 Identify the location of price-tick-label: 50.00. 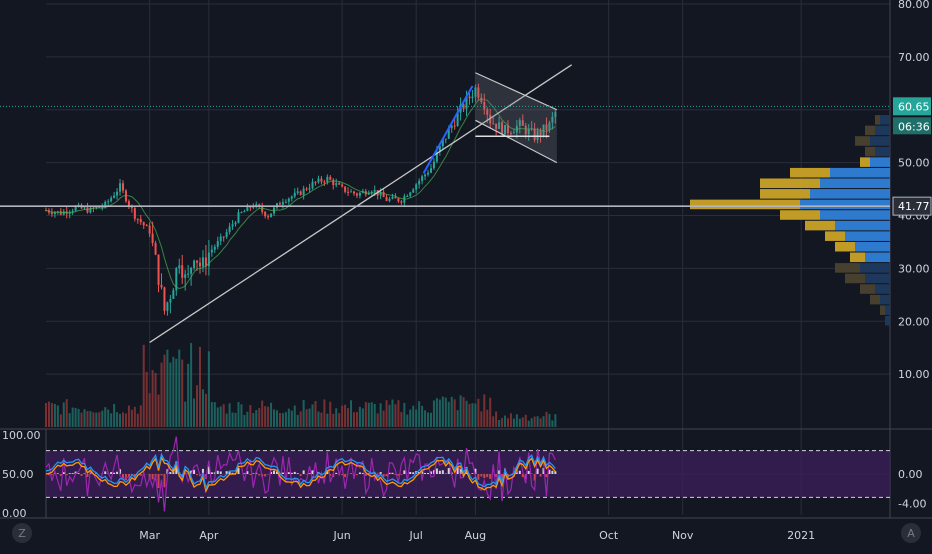
(914, 163).